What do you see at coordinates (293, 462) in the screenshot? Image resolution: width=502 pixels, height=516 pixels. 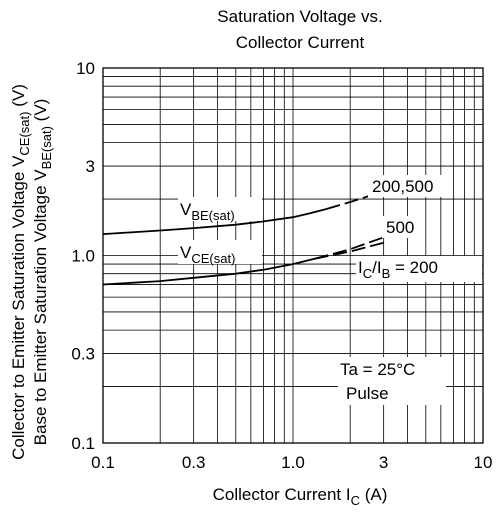 I see `x-tick-label: 1.0` at bounding box center [293, 462].